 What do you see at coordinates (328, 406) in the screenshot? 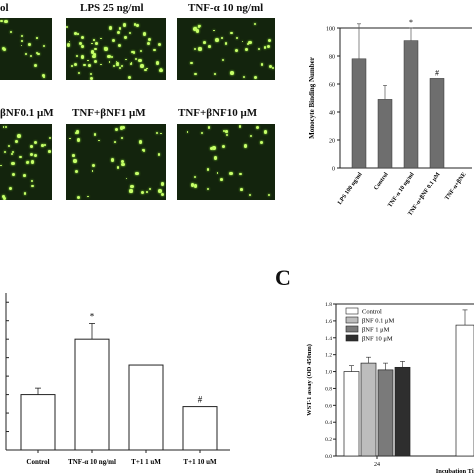
I see `y-tick-label: 0.6` at bounding box center [328, 406].